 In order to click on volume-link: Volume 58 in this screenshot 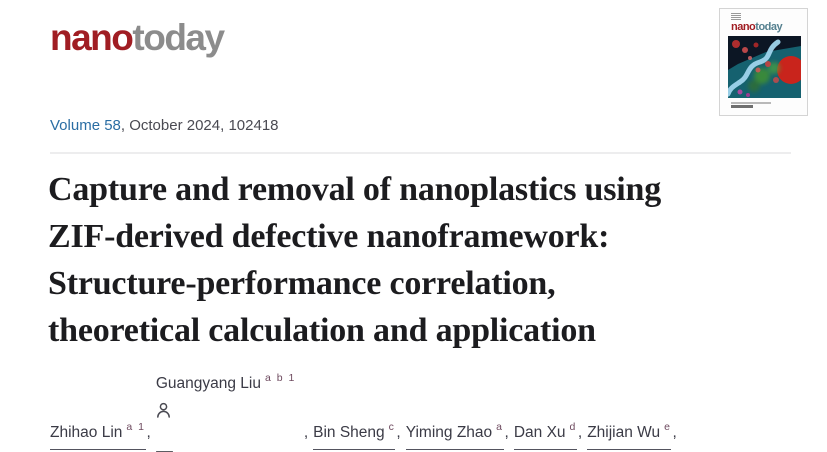, I will do `click(85, 125)`.